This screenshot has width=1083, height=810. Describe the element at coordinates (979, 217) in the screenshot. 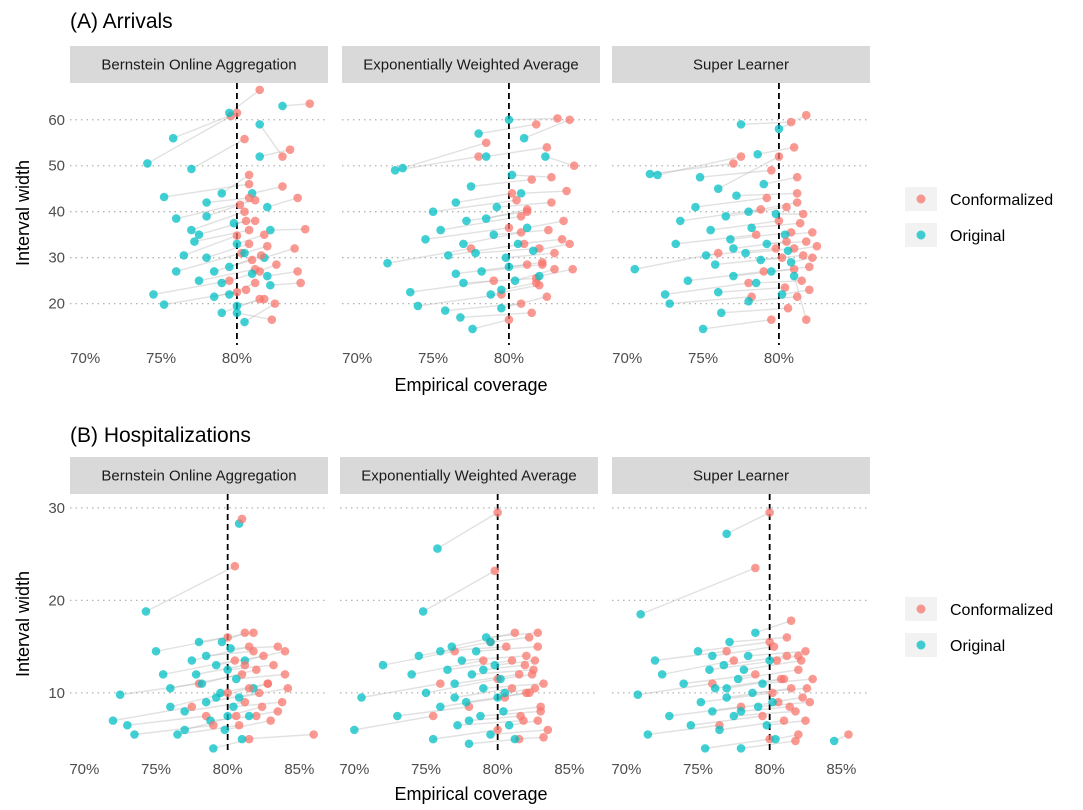

I see `legend-arrivals: Conformalized Original` at that location.